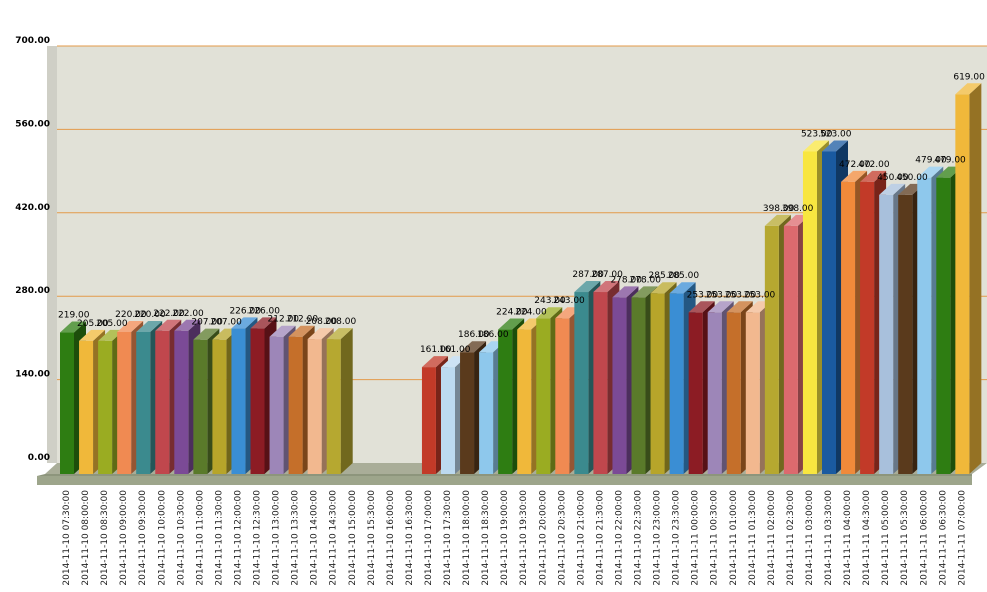 The image size is (987, 592). What do you see at coordinates (924, 538) in the screenshot?
I see `x-tick-label: 2014-11-11 06:00:00` at bounding box center [924, 538].